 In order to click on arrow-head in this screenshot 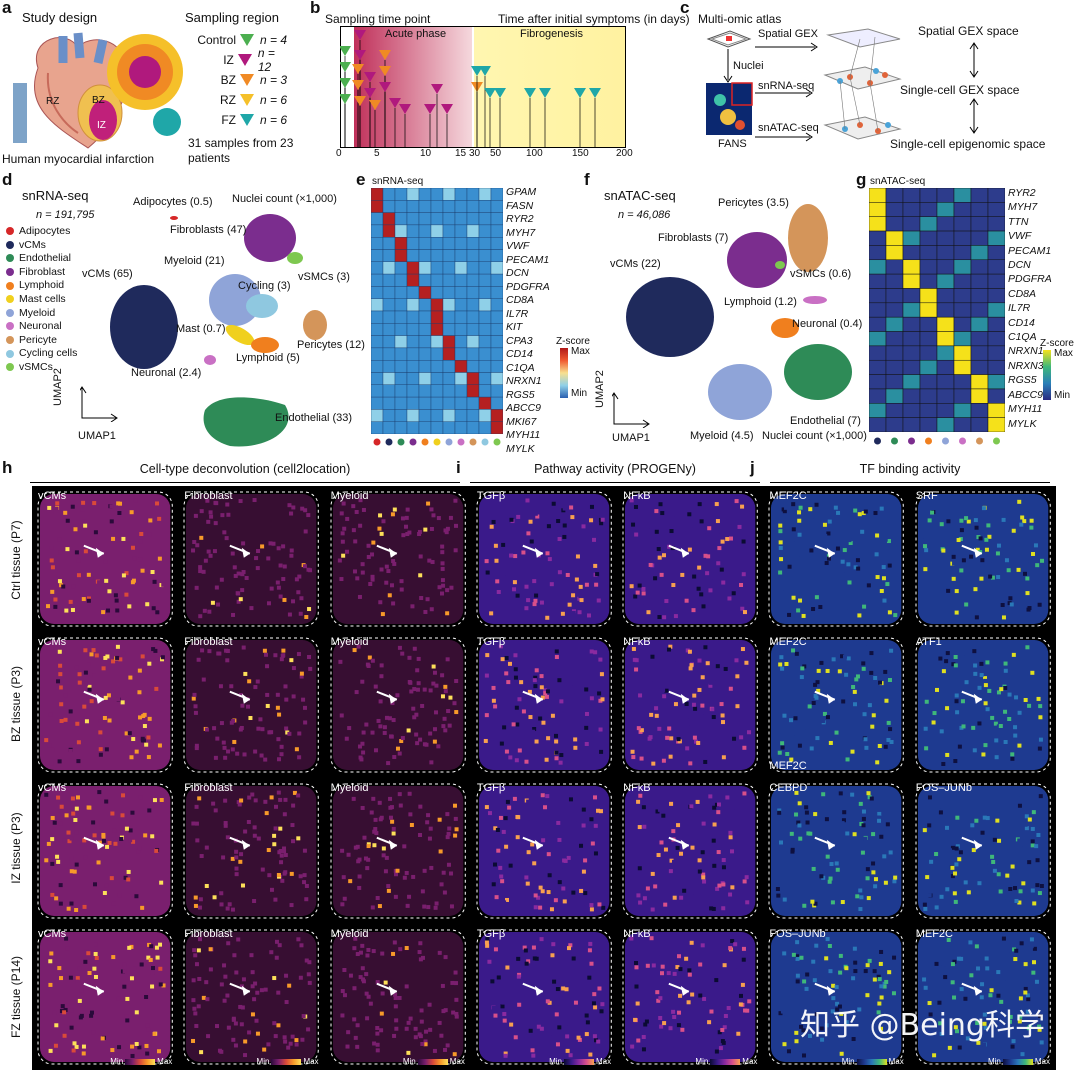, I will do `click(684, 552)`.